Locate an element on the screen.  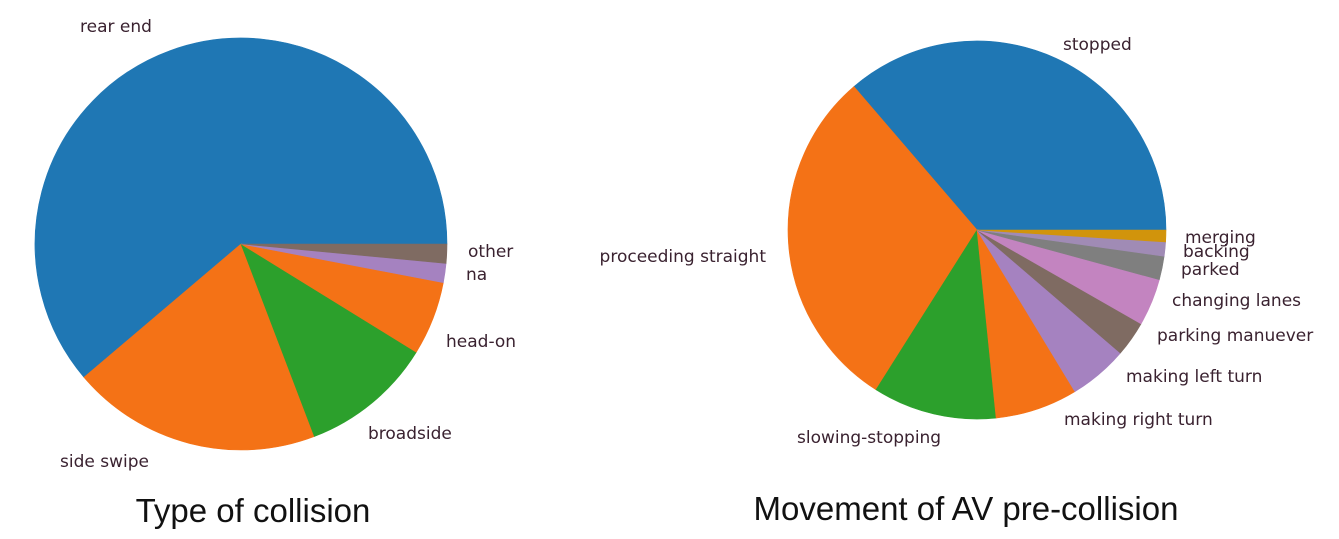
slice-proceeding-straight is located at coordinates (882, 238).